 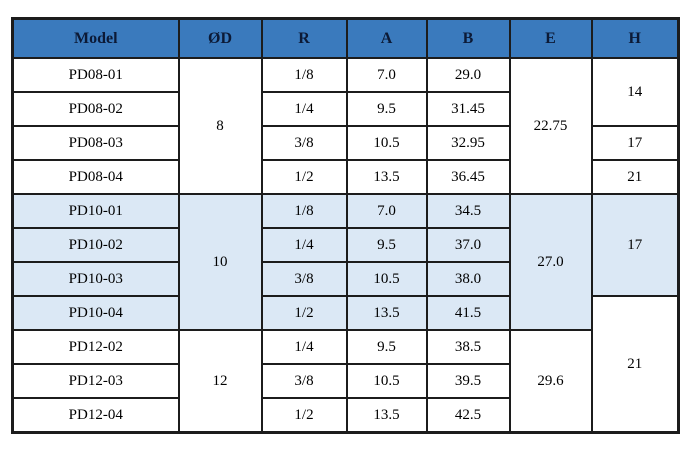 I want to click on model-cell: PD08-02, so click(x=95, y=109).